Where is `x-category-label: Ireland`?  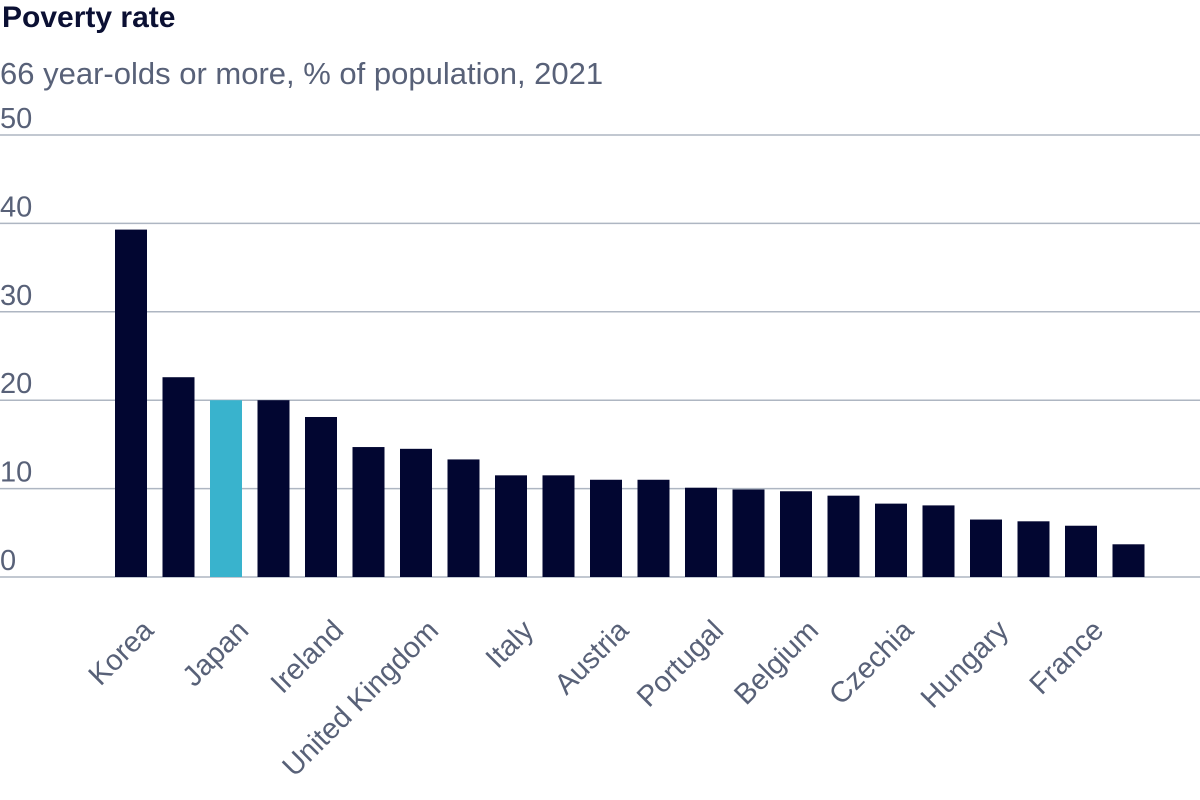 x-category-label: Ireland is located at coordinates (307, 656).